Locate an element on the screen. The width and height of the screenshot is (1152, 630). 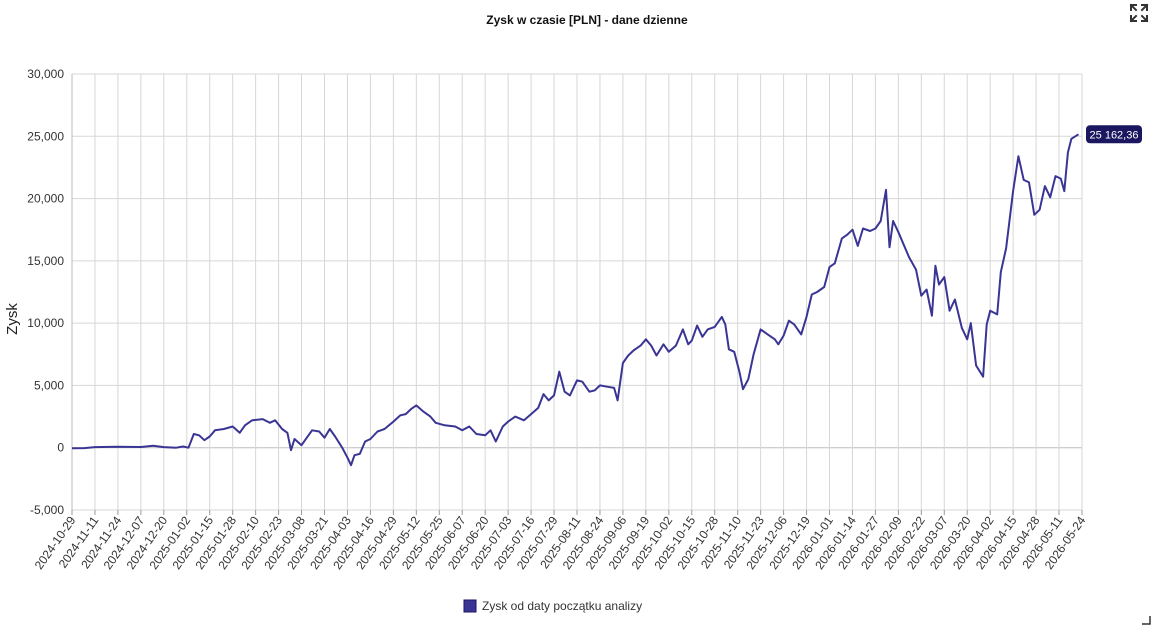
resize-handle-icon is located at coordinates (1146, 620).